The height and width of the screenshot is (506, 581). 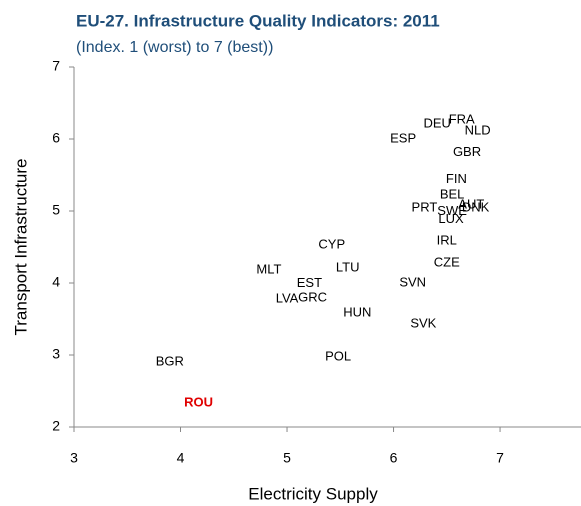 I want to click on point-label: CZE, so click(x=447, y=261).